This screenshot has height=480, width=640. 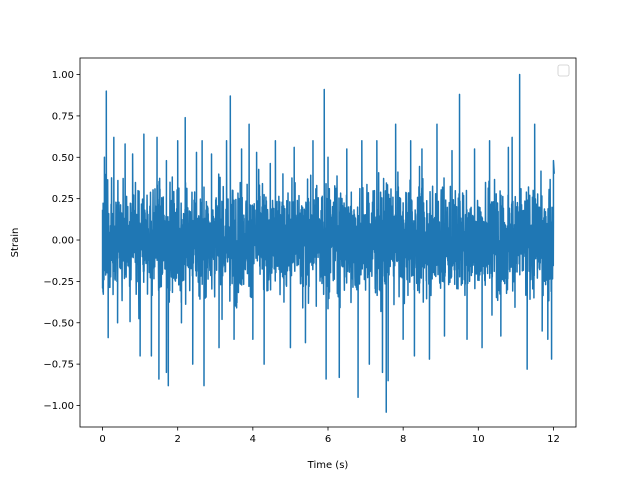 I want to click on x-axis: 0 2 4 6 8 10 12, so click(x=329, y=436).